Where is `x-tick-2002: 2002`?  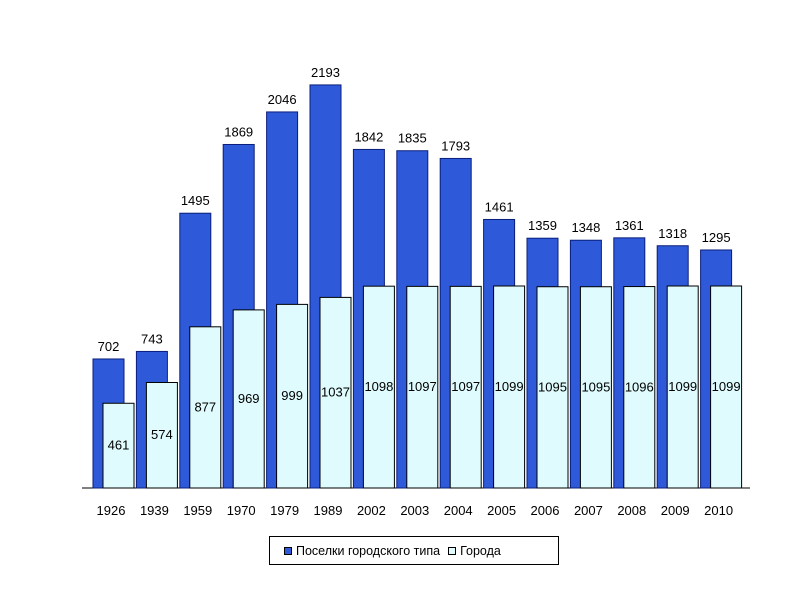
x-tick-2002: 2002 is located at coordinates (371, 510).